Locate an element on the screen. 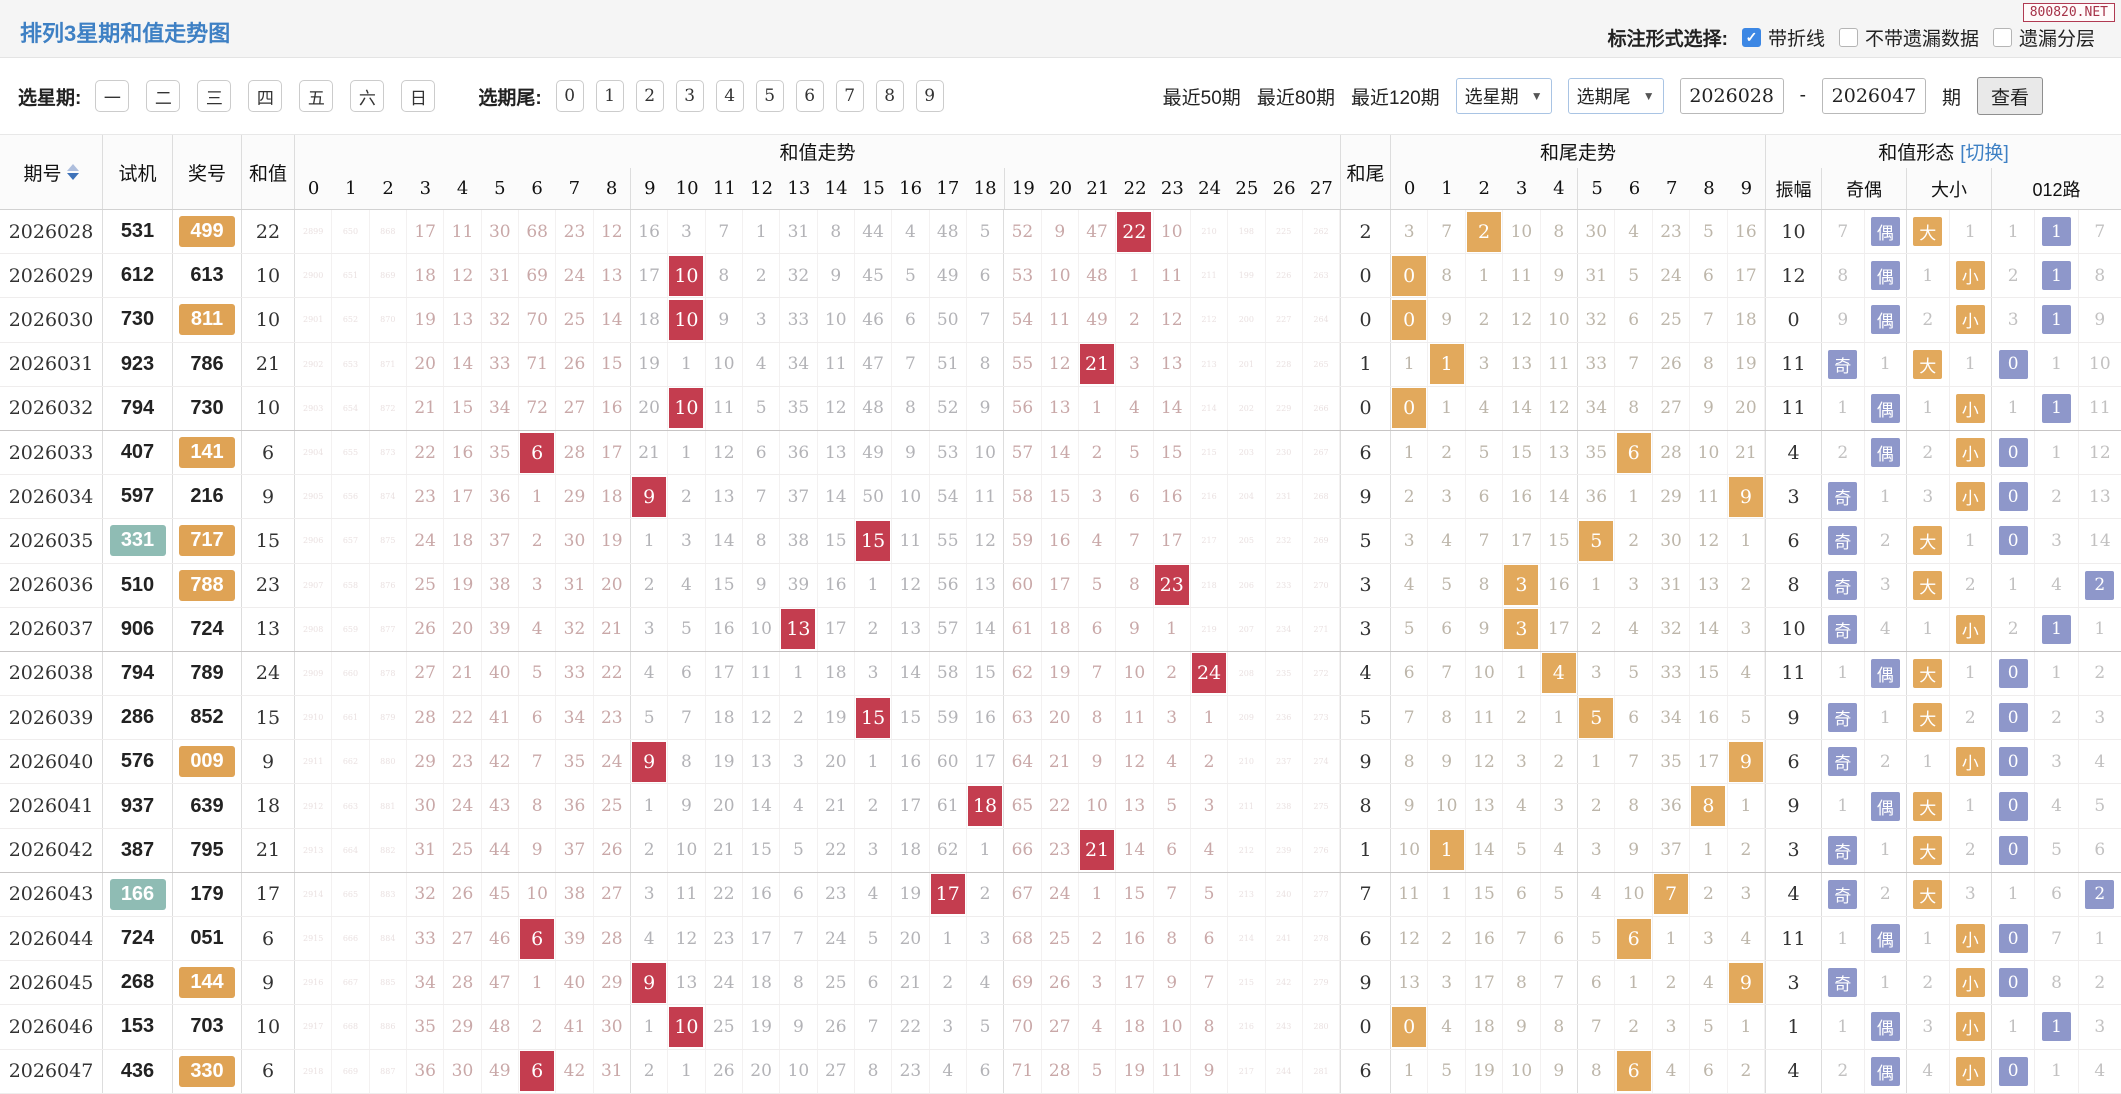  tail-button-7: 7 is located at coordinates (849, 96).